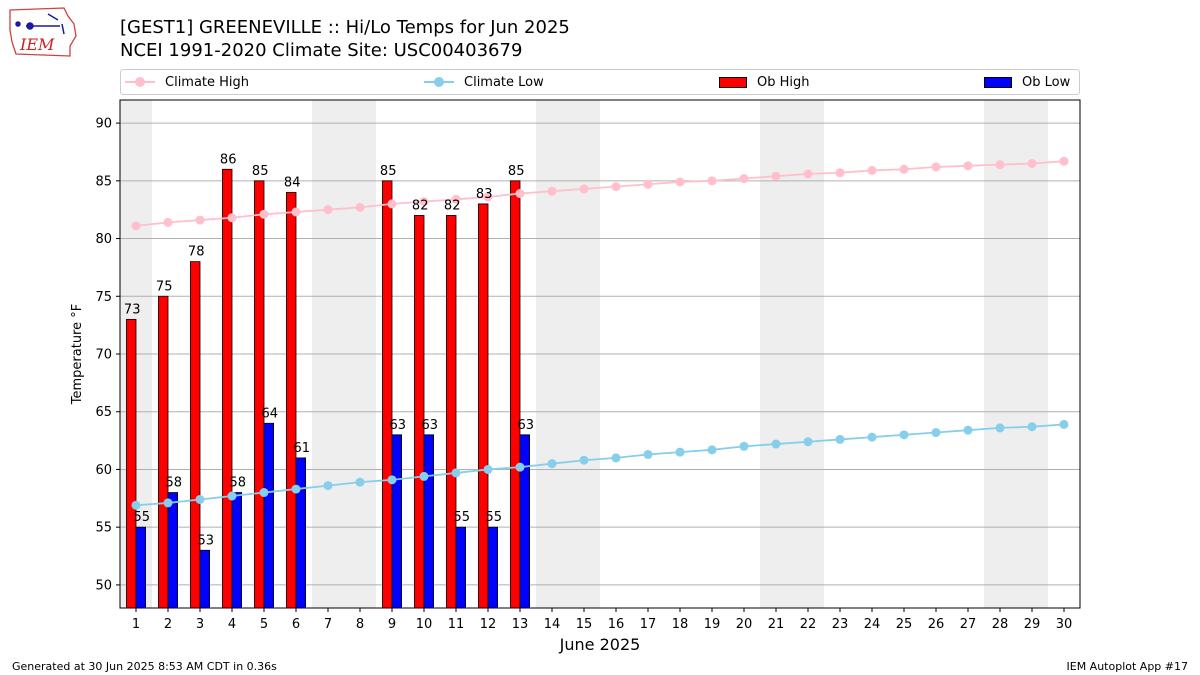 This screenshot has width=1200, height=675. Describe the element at coordinates (103, 297) in the screenshot. I see `y-tick-label: 75` at that location.